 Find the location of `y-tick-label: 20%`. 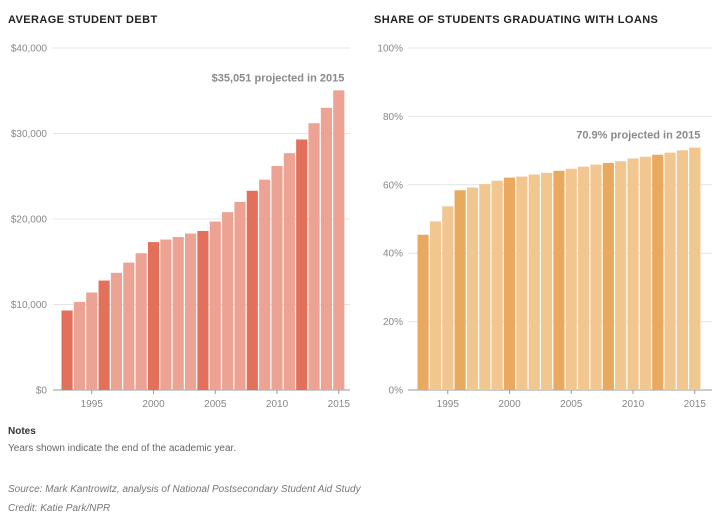

y-tick-label: 20% is located at coordinates (393, 322).